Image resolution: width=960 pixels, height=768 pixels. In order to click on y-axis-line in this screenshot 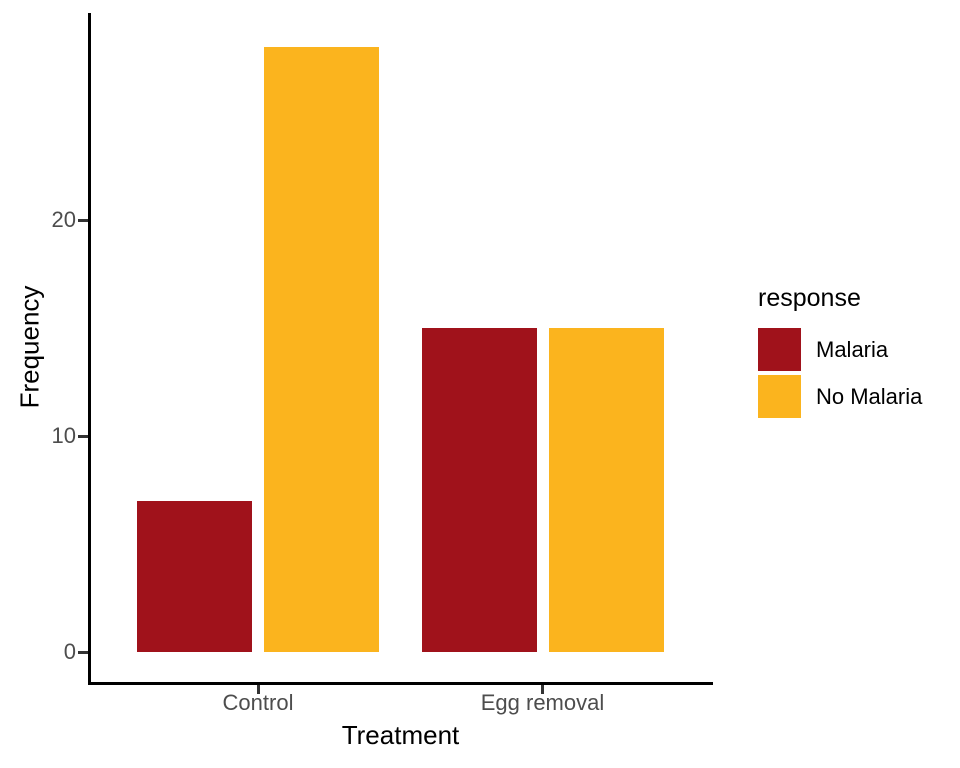, I will do `click(89, 349)`.